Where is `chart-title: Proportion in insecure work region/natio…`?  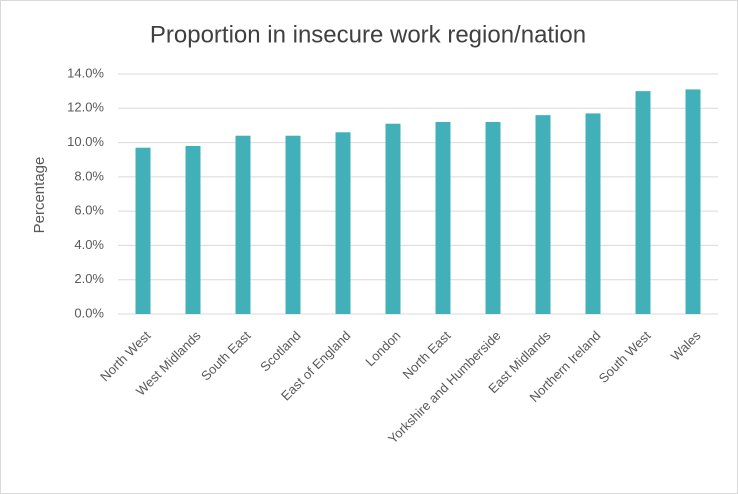
chart-title: Proportion in insecure work region/natio… is located at coordinates (368, 34).